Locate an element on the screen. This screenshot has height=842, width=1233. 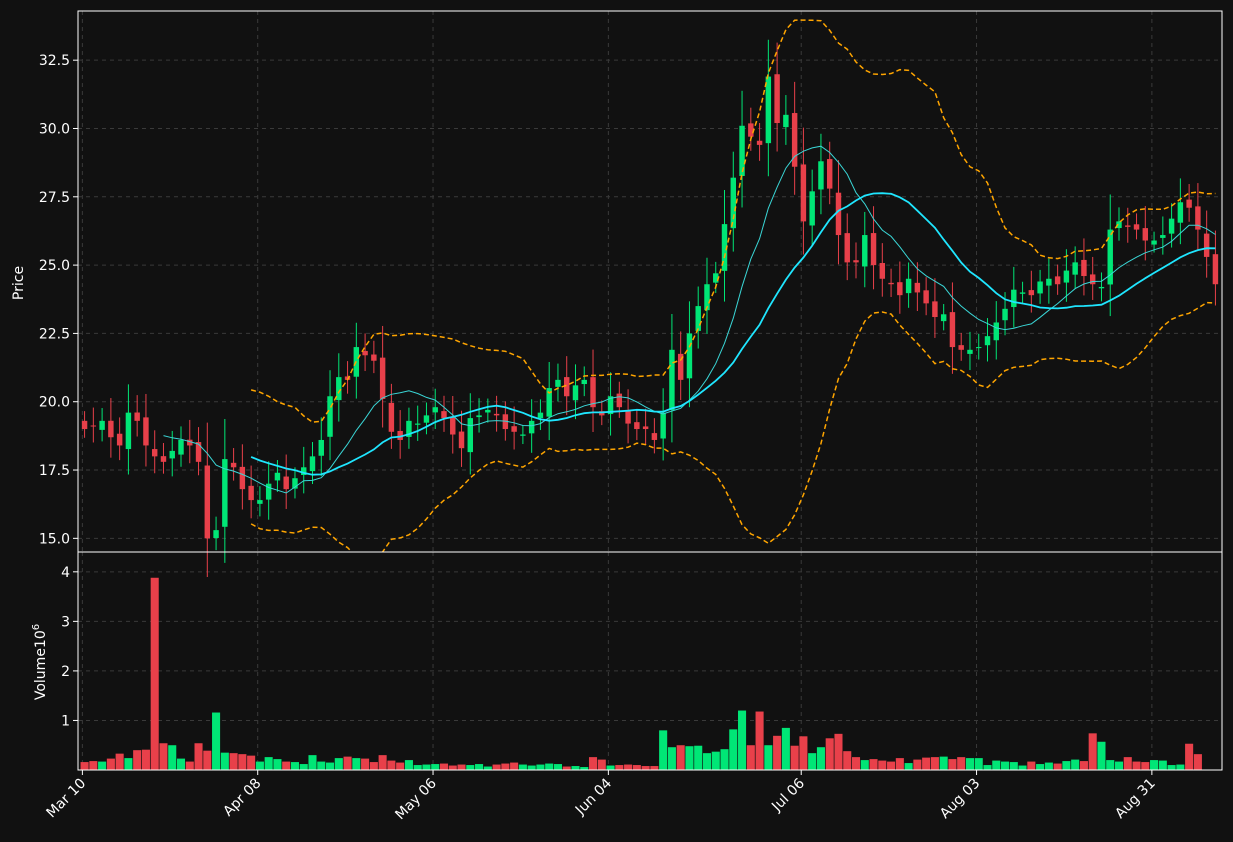
axis-labels: Price Volume106 is located at coordinates (30, 483).